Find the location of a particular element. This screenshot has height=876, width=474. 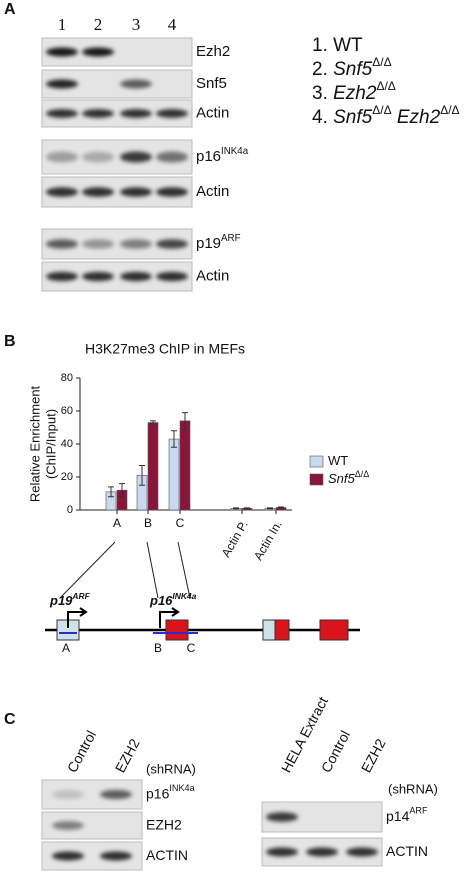

lane-number: 3 is located at coordinates (136, 24).